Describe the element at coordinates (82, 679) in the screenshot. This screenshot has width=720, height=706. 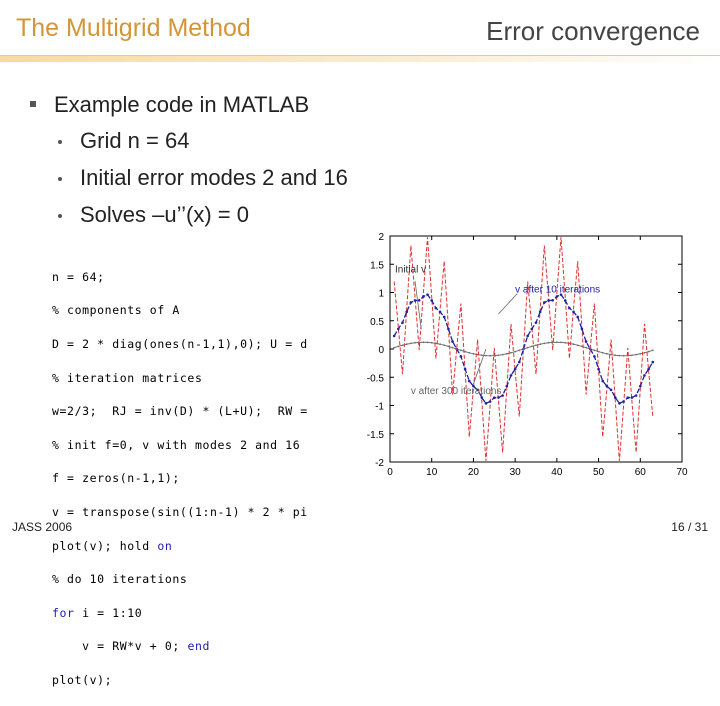
I see `code-line: plot(v);` at that location.